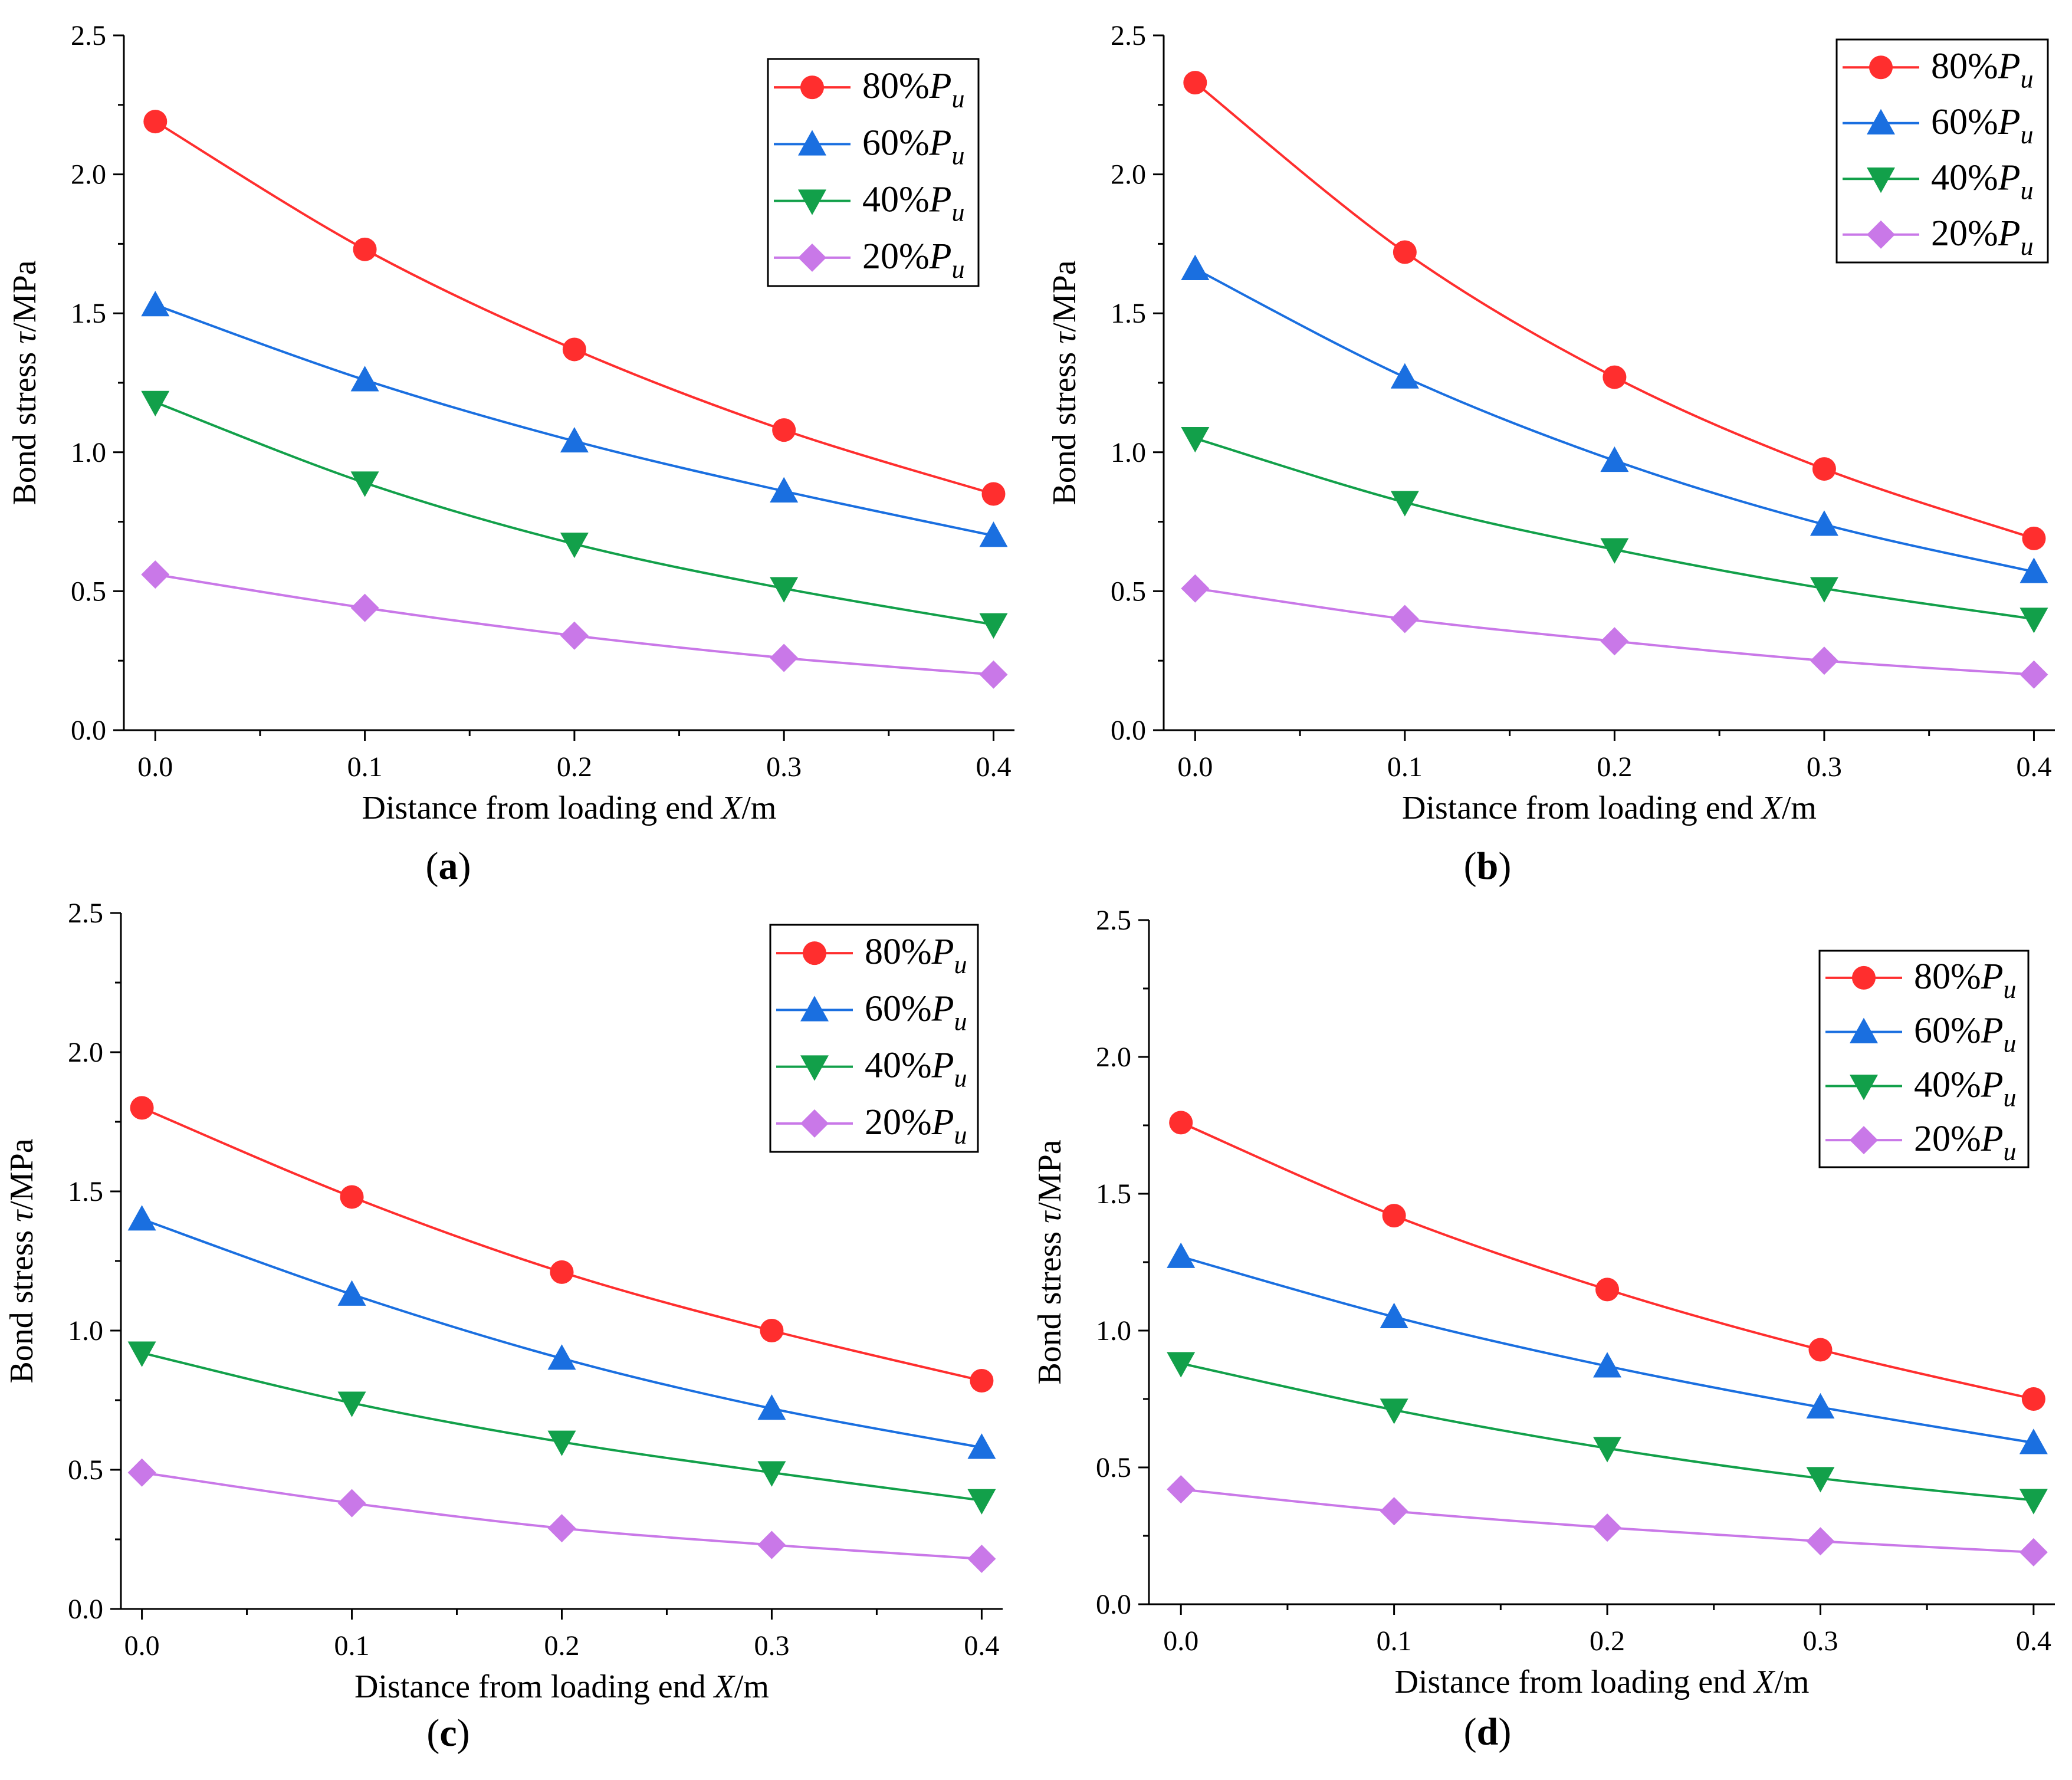 This screenshot has height=1780, width=2072. I want to click on x-axis-title: Distance from loading end X/m, so click(569, 808).